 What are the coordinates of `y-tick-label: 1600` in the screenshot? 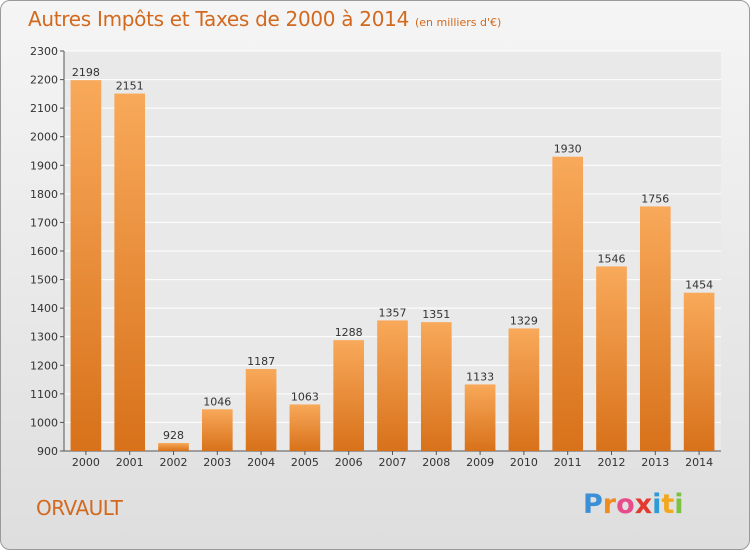 It's located at (44, 251).